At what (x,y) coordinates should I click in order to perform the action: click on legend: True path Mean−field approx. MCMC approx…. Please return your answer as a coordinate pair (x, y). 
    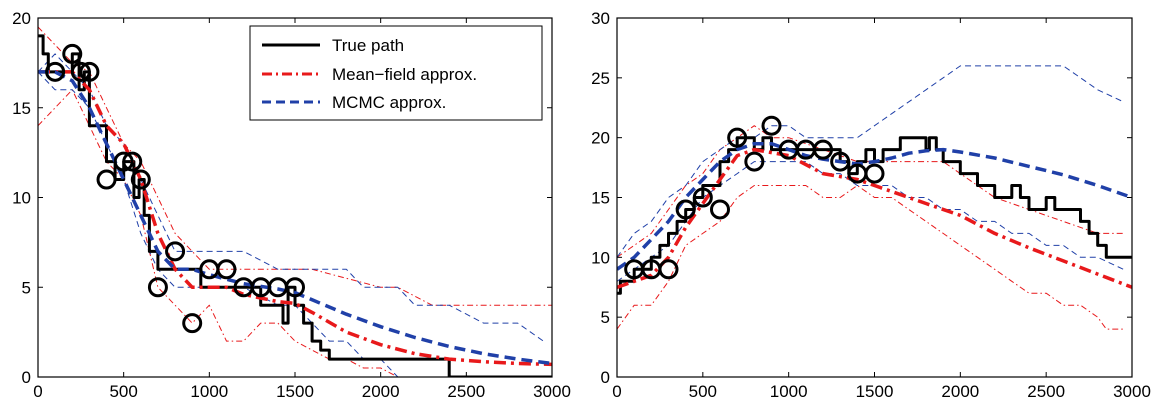
    Looking at the image, I should click on (396, 73).